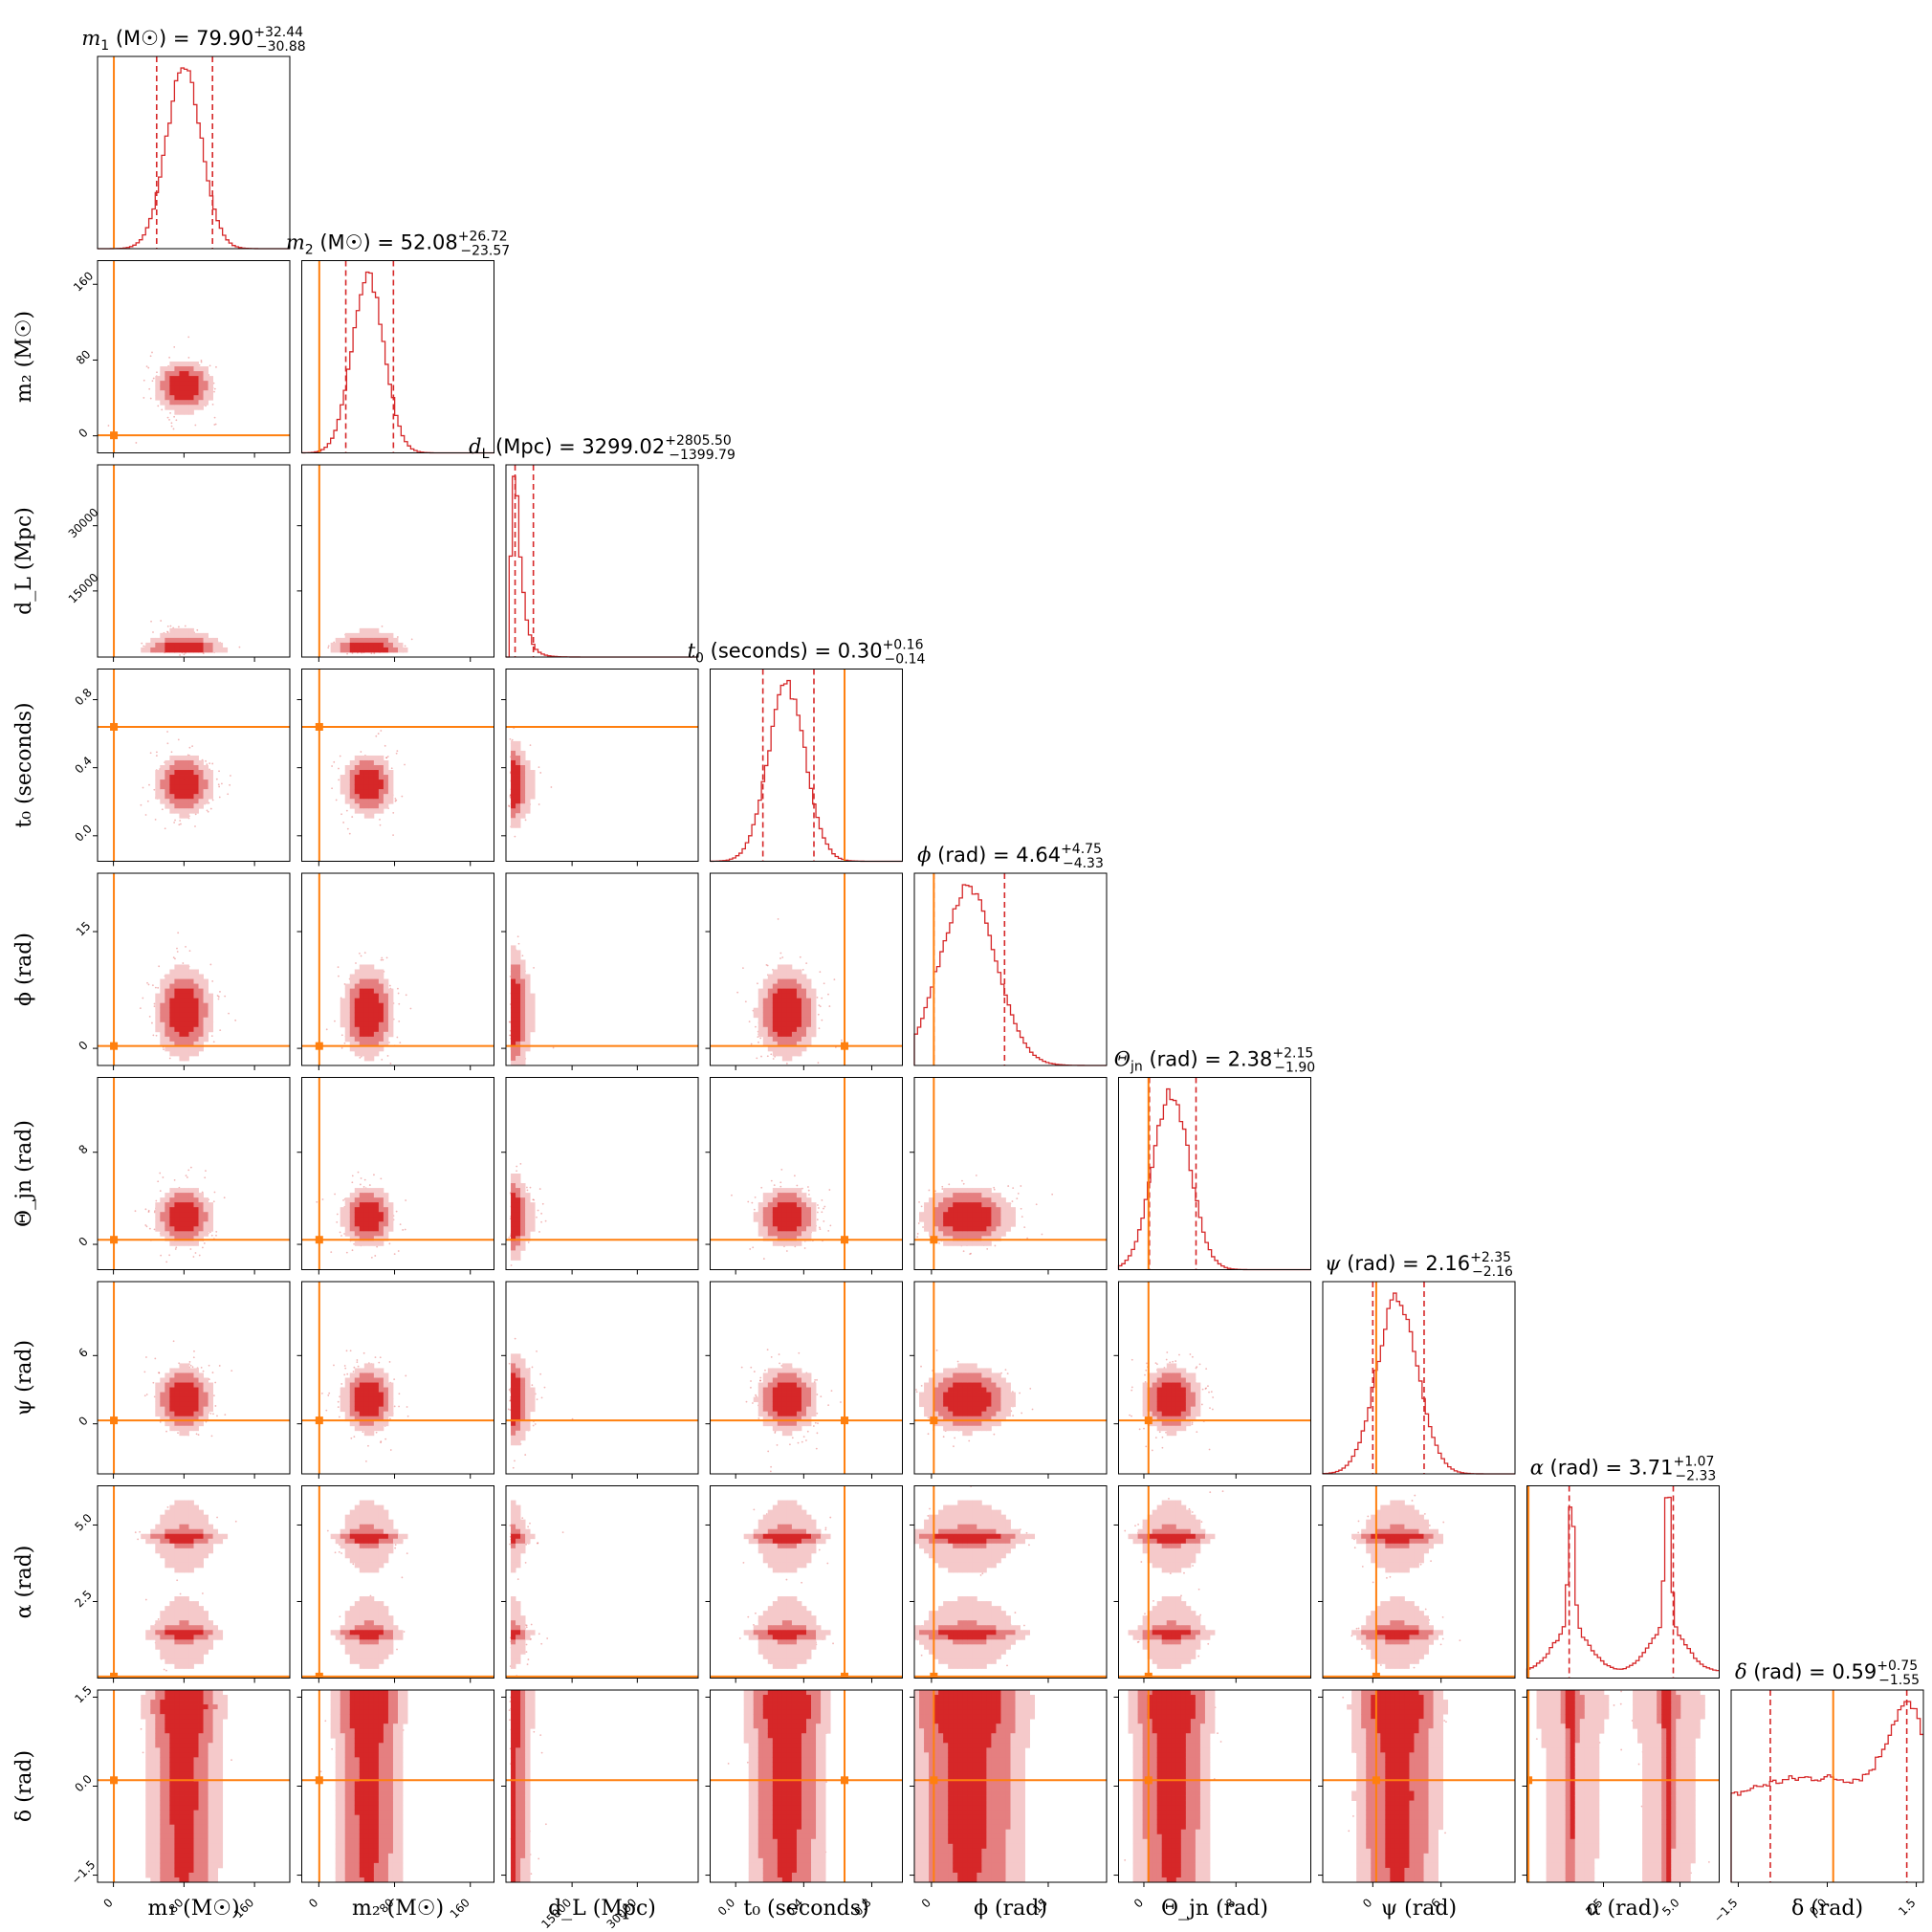 This screenshot has height=1932, width=1932. I want to click on histogram-step-theta, so click(1214, 1179).